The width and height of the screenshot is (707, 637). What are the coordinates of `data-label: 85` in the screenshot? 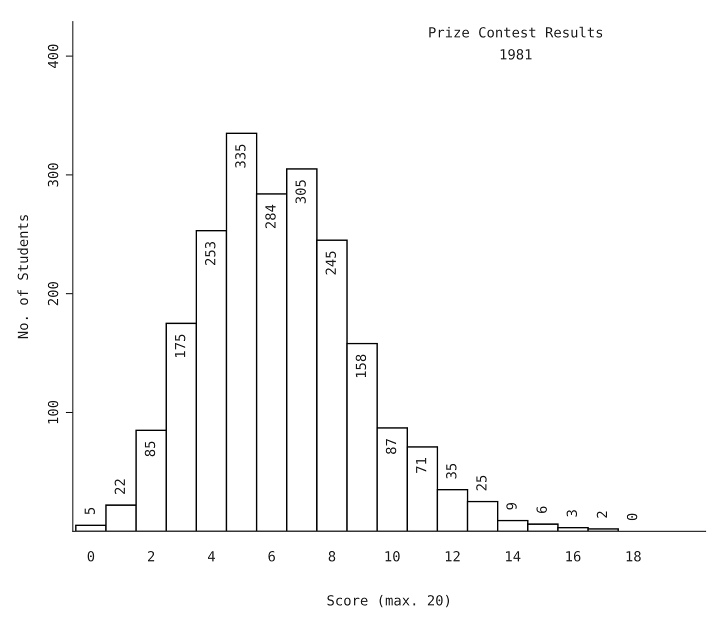 It's located at (150, 449).